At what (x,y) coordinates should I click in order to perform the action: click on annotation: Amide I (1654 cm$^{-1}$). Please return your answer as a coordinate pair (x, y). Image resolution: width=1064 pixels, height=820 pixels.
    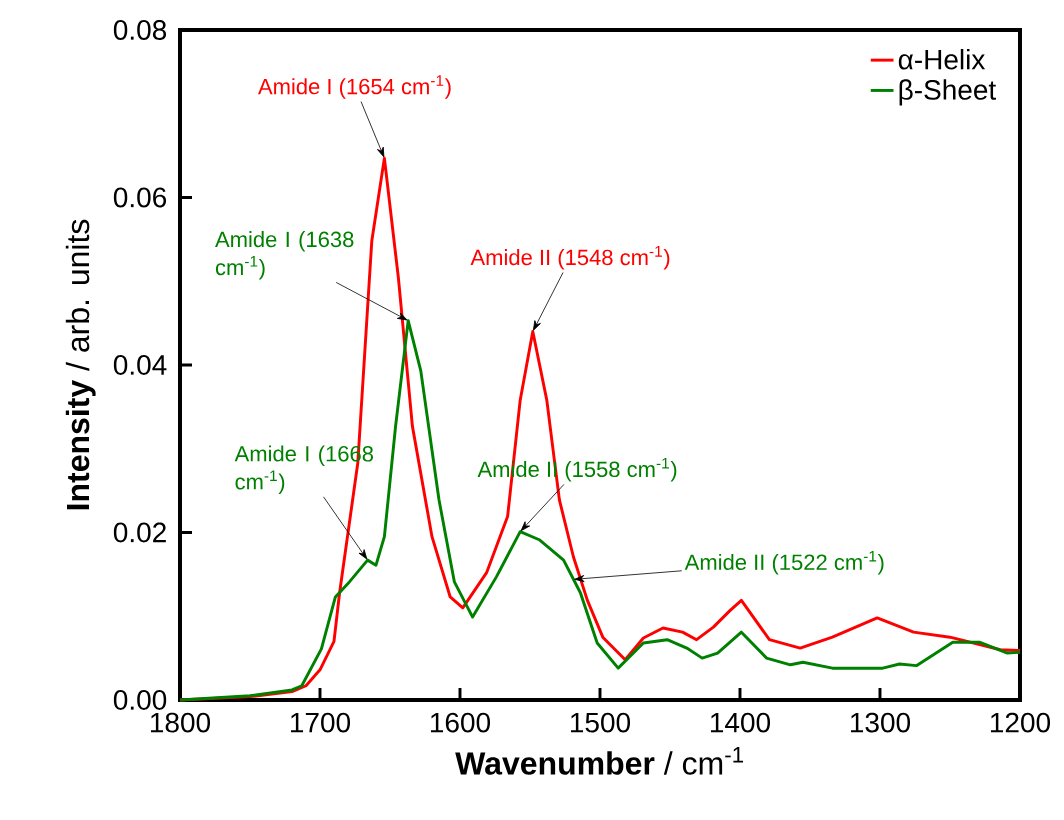
    Looking at the image, I should click on (354, 87).